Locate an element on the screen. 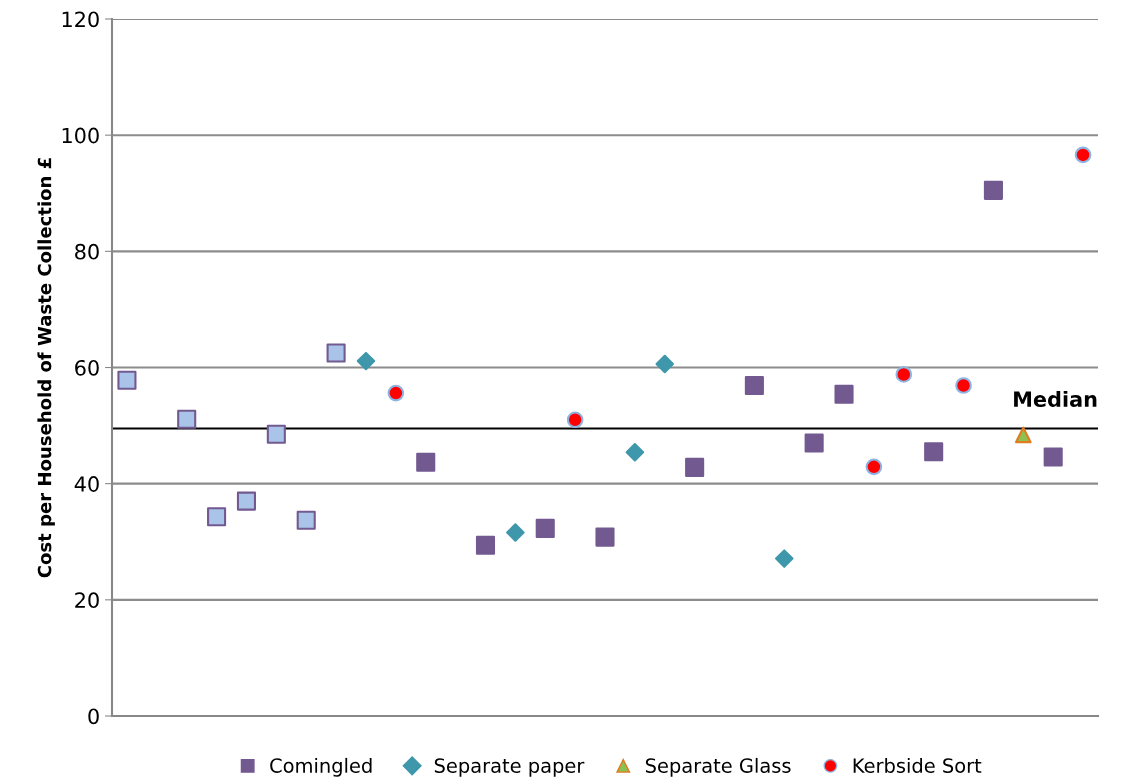  y-tick-label: 100 is located at coordinates (80, 135).